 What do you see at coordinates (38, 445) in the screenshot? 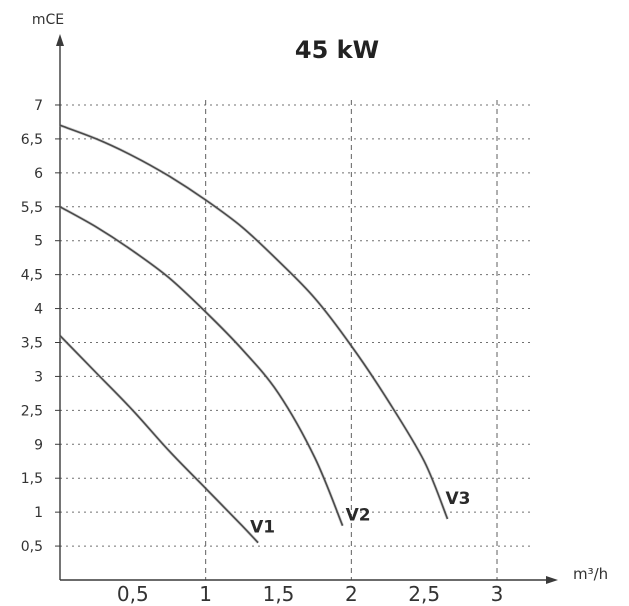
I see `y-tick-label: 9` at bounding box center [38, 445].